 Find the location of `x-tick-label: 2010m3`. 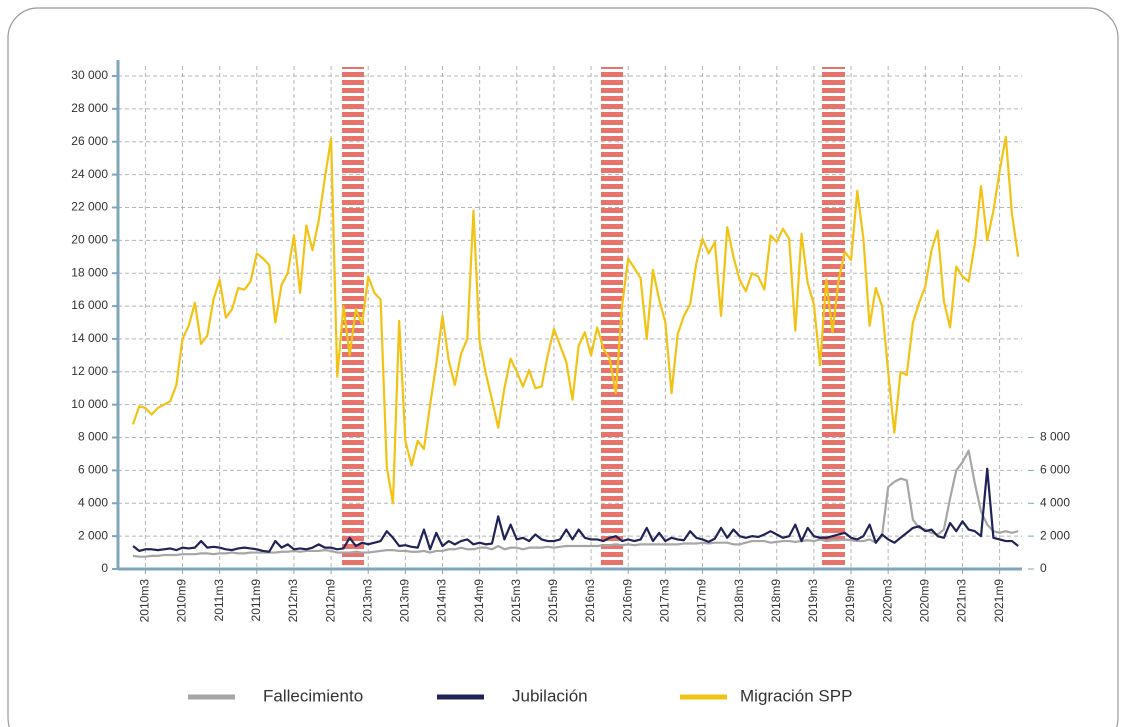

x-tick-label: 2010m3 is located at coordinates (145, 601).